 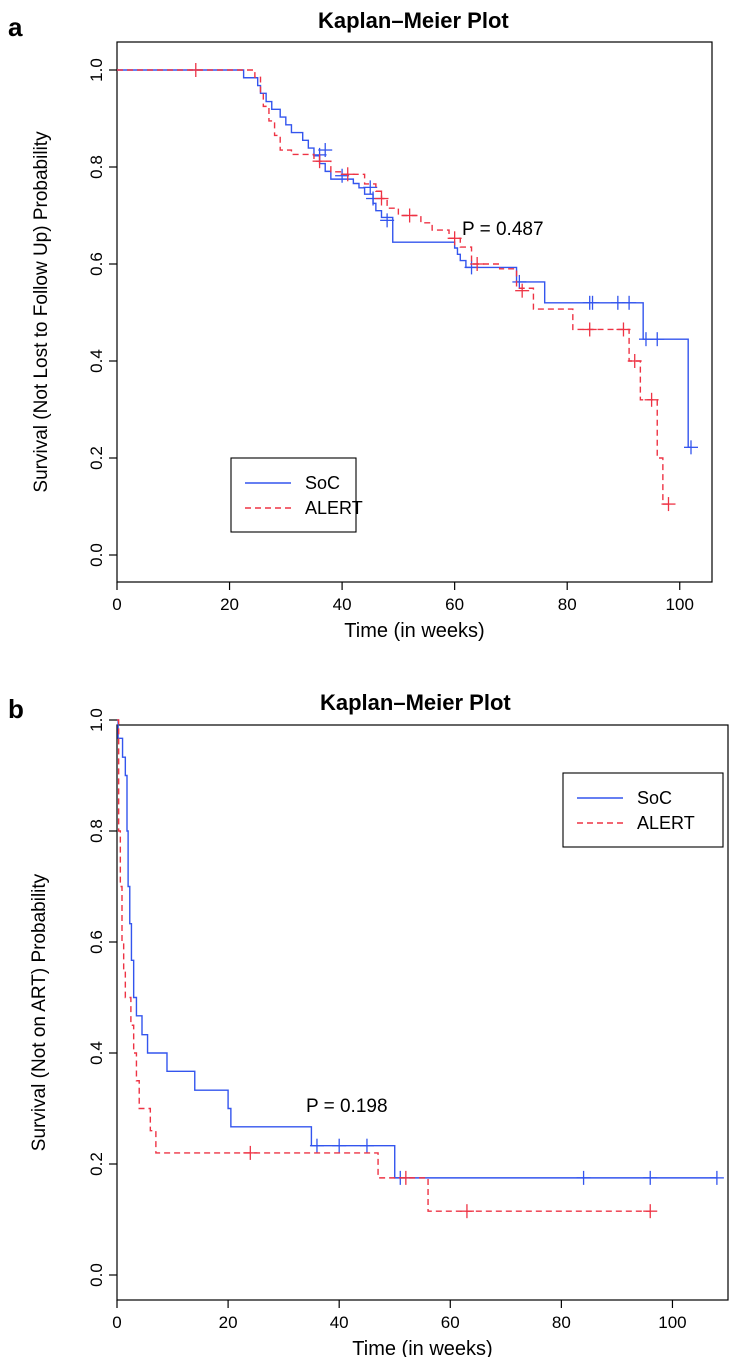 What do you see at coordinates (413, 20) in the screenshot?
I see `chart-title-a: Kaplan–Meier Plot` at bounding box center [413, 20].